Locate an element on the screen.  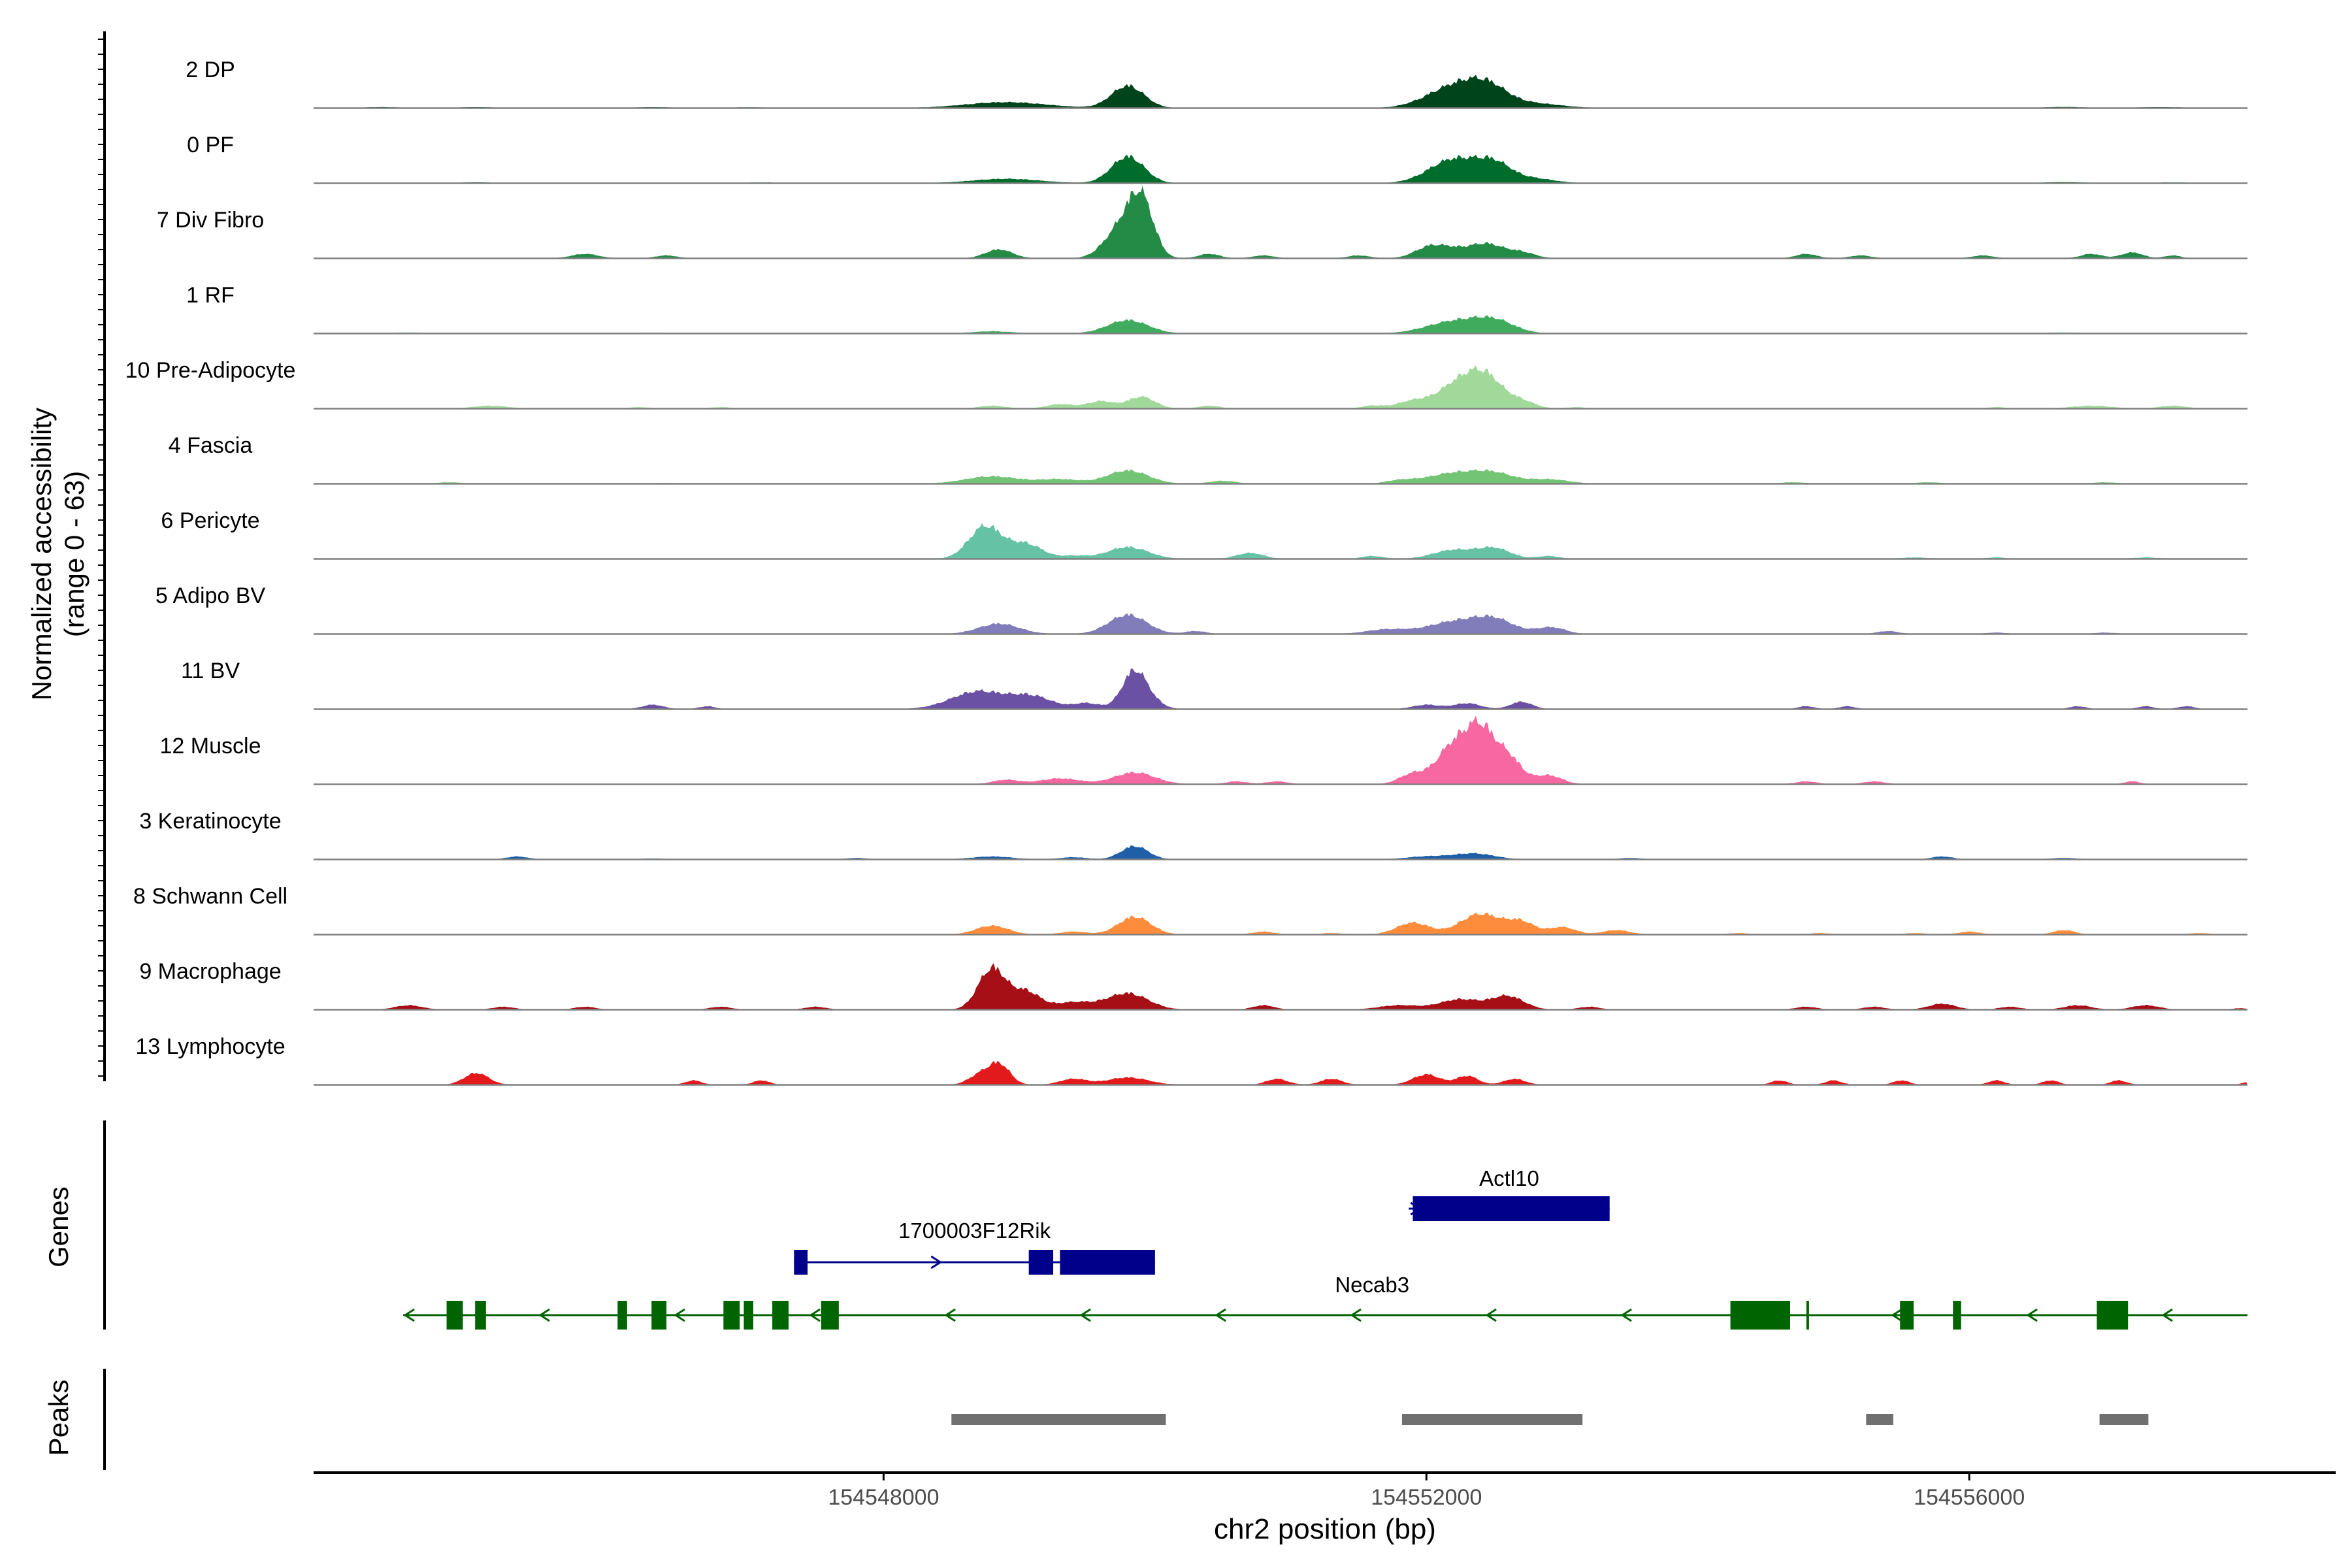
track-label-11: 3 Keratinocyte is located at coordinates (210, 821).